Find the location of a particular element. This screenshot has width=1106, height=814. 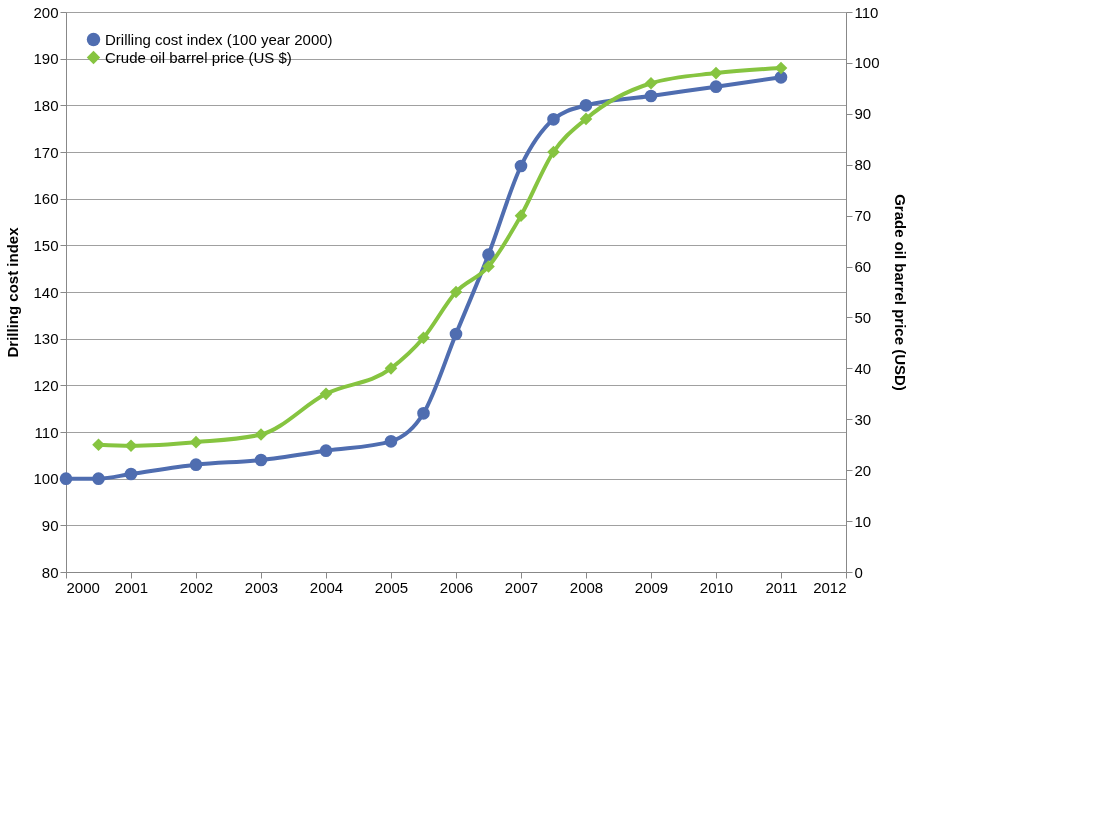

y-tick-label: 90 is located at coordinates (50, 525).